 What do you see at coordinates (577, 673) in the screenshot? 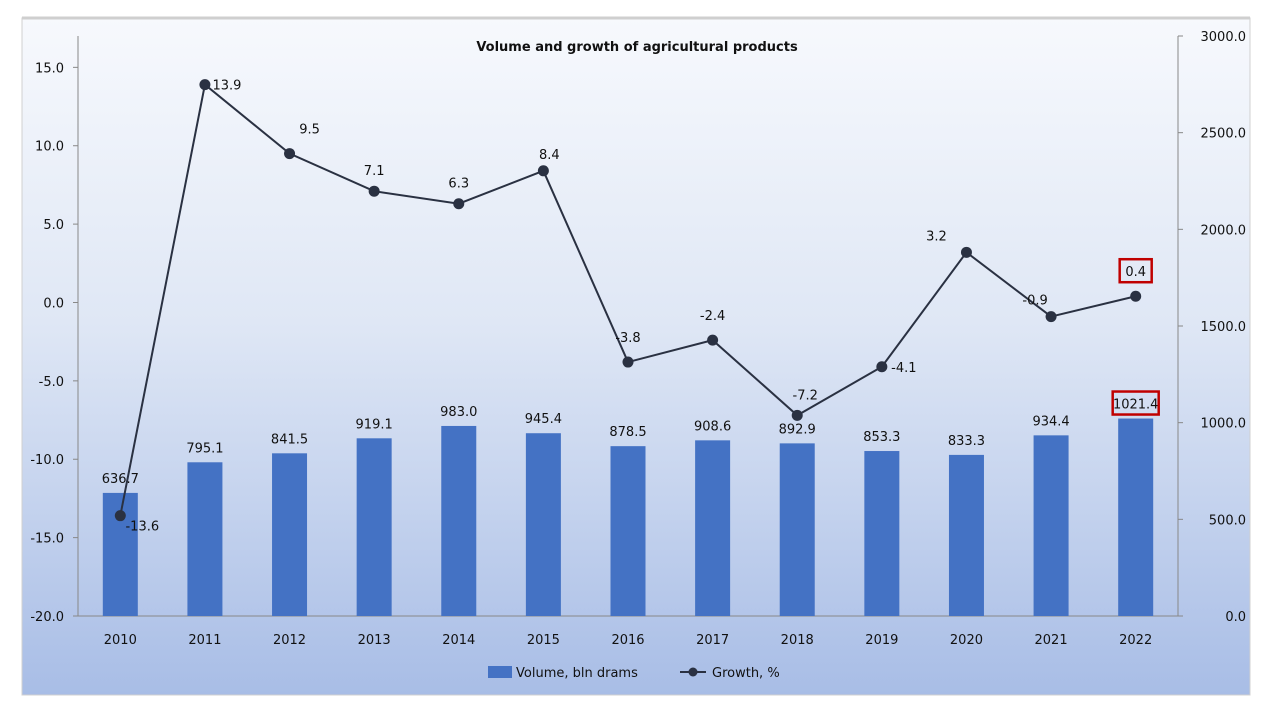
I see `legend-label-volume: Volume, bln drams` at bounding box center [577, 673].